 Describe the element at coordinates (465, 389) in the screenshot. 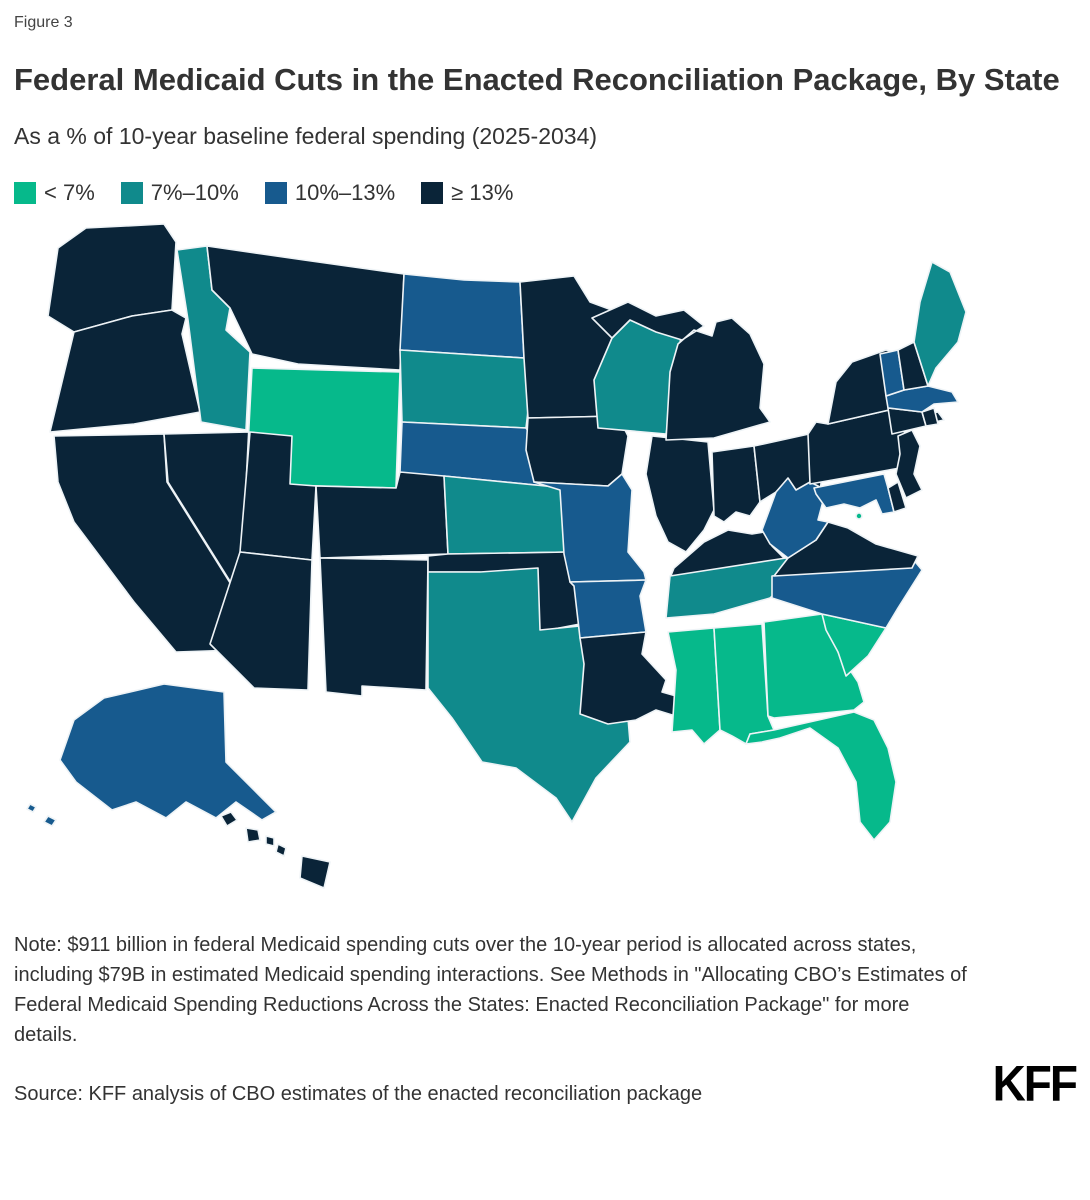

I see `state-sd: South Dakota` at that location.